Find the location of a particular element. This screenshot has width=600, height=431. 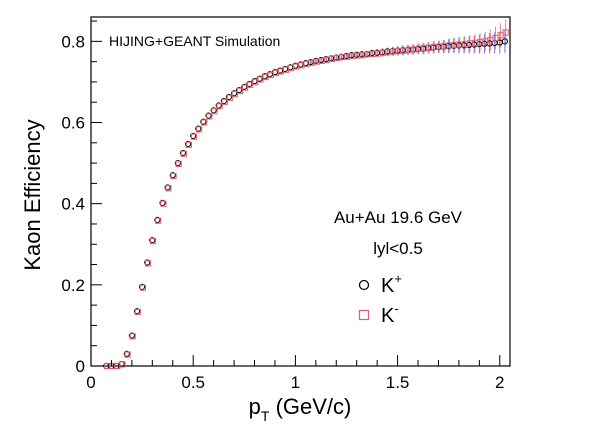

y-tick-label: 0 is located at coordinates (80, 366).